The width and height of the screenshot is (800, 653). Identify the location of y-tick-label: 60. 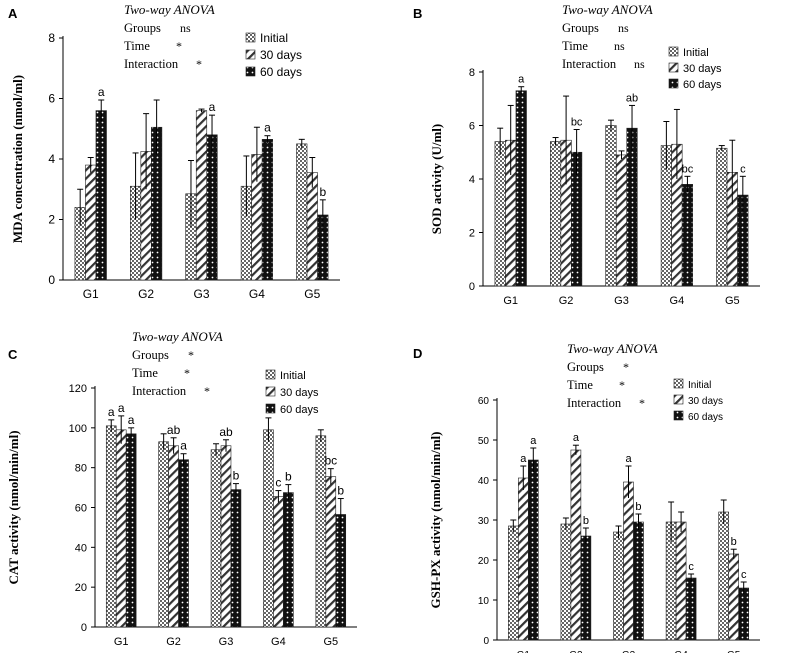
(81, 509).